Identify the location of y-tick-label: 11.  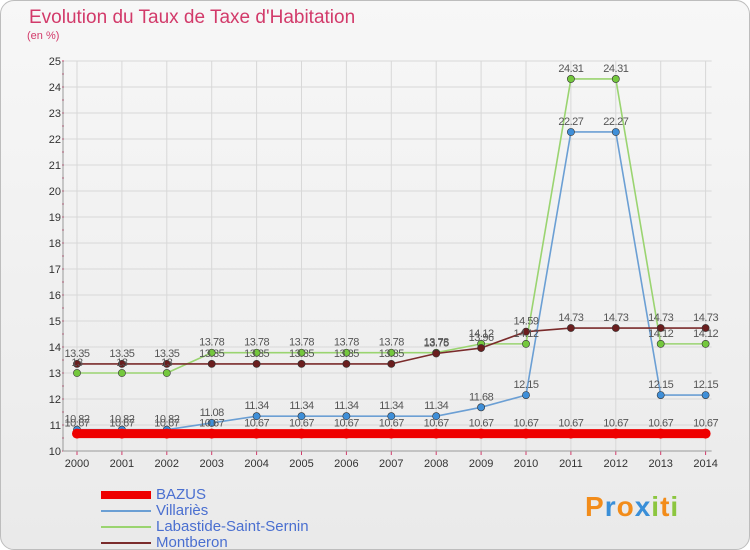
(55, 426).